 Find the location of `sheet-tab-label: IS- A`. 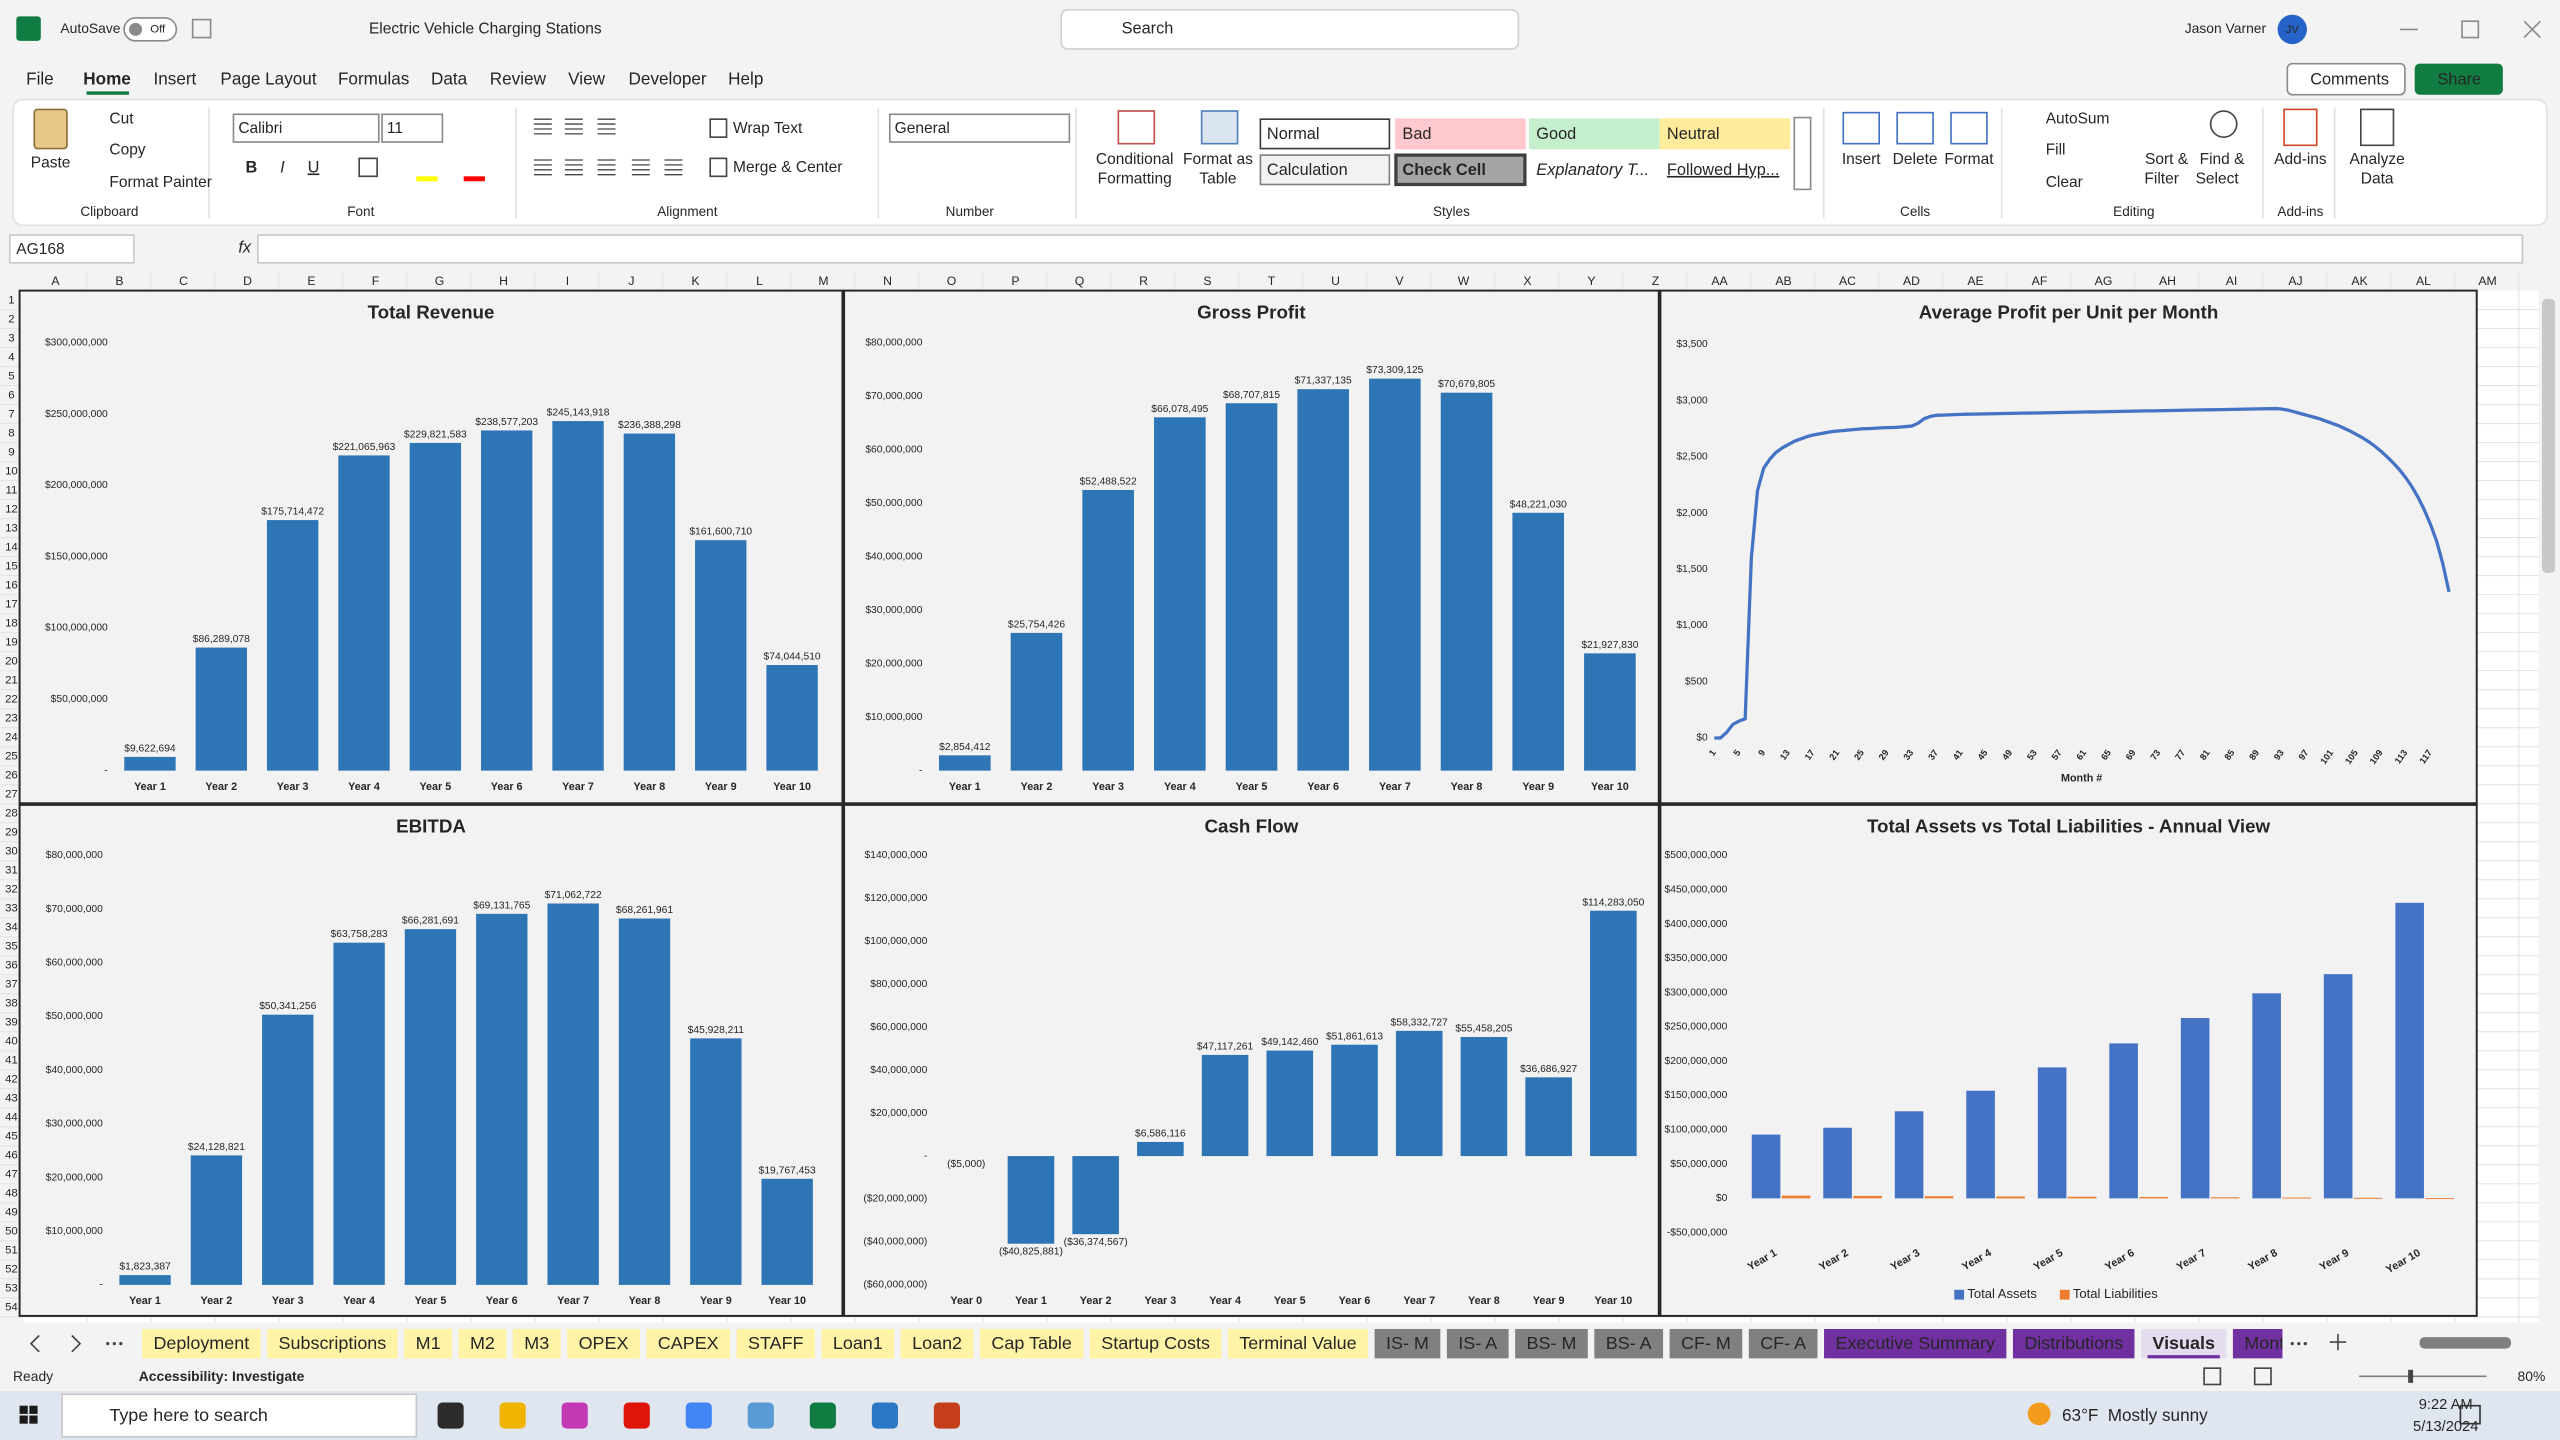

sheet-tab-label: IS- A is located at coordinates (1477, 1343).